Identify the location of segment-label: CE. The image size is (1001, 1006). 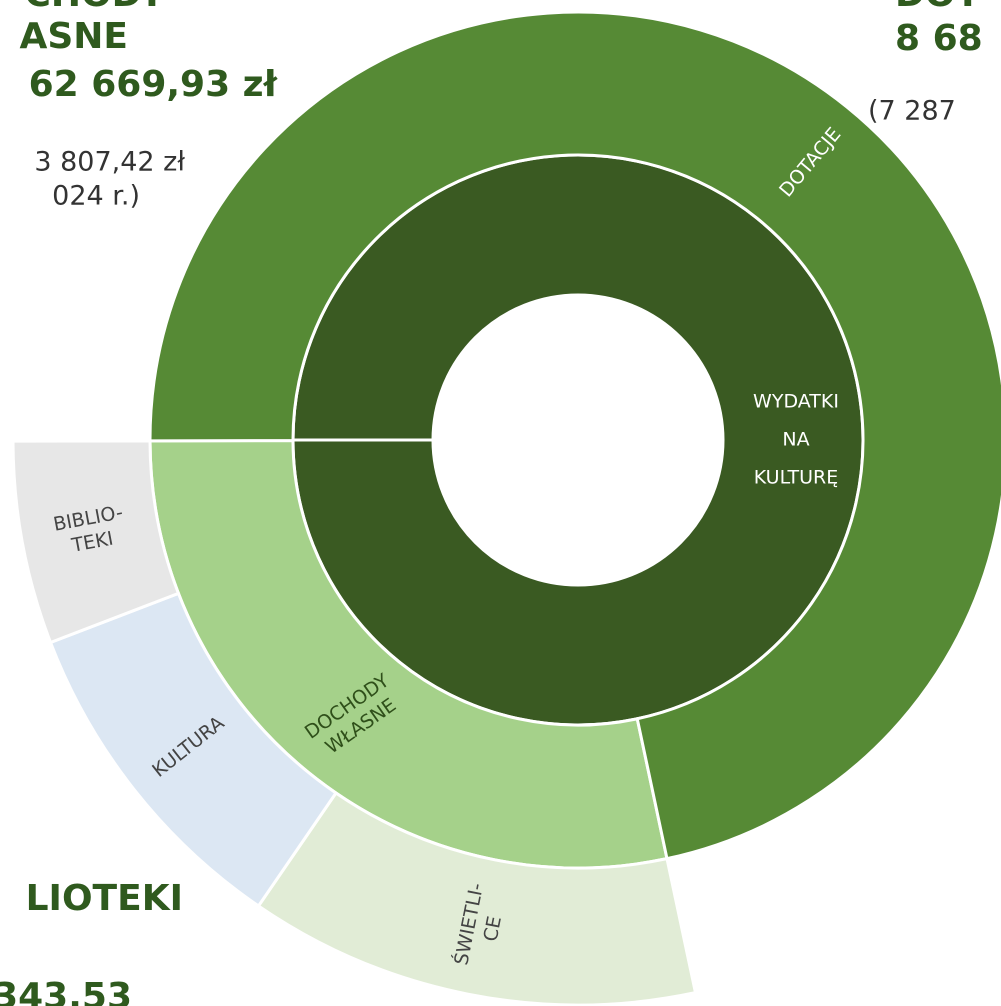
(493, 928).